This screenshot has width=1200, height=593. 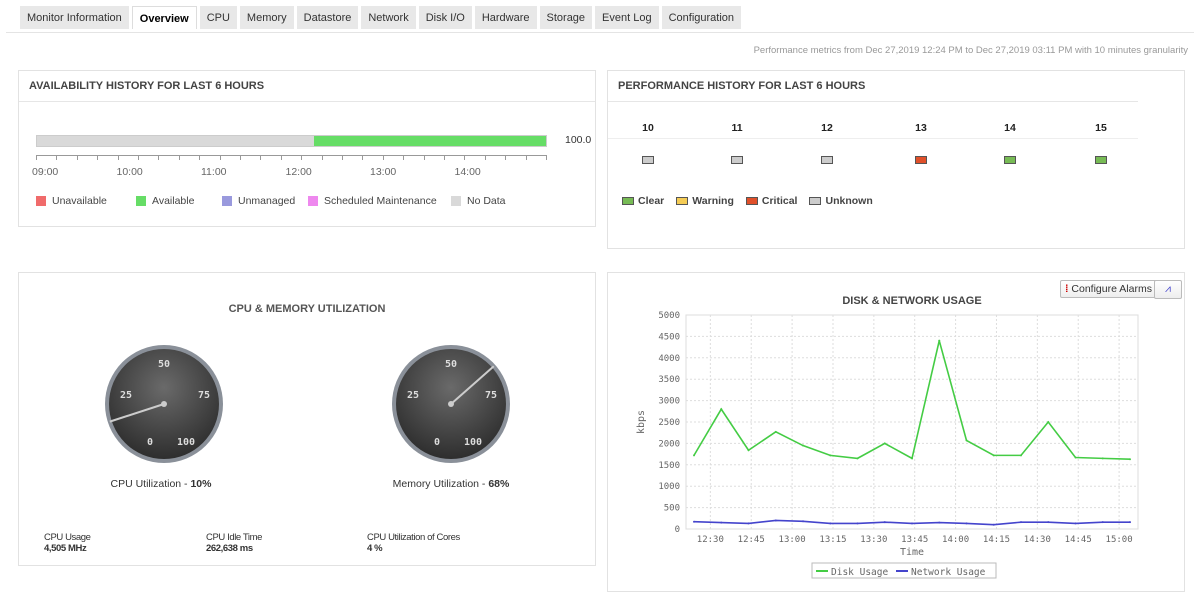 I want to click on configure-alarms-button: ⁞ Configure Alarms, so click(x=1108, y=289).